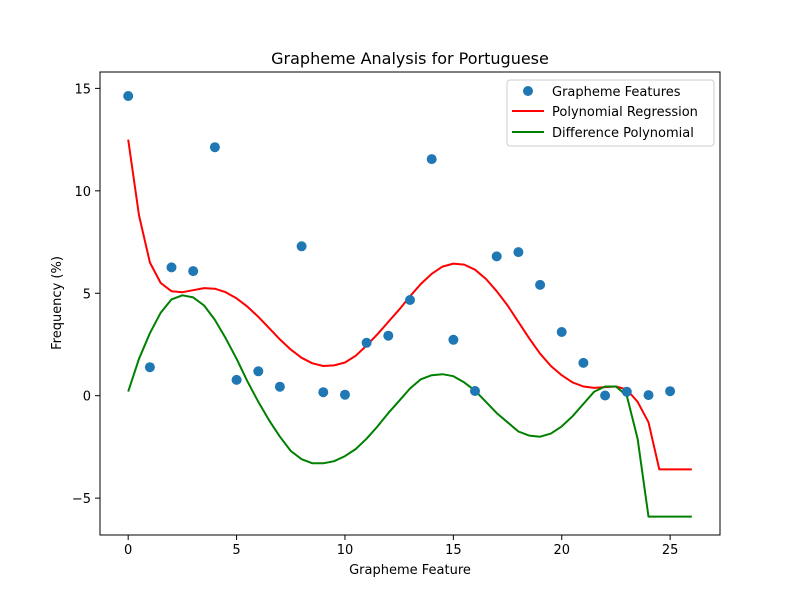  What do you see at coordinates (528, 91) in the screenshot?
I see `legend-marker-points` at bounding box center [528, 91].